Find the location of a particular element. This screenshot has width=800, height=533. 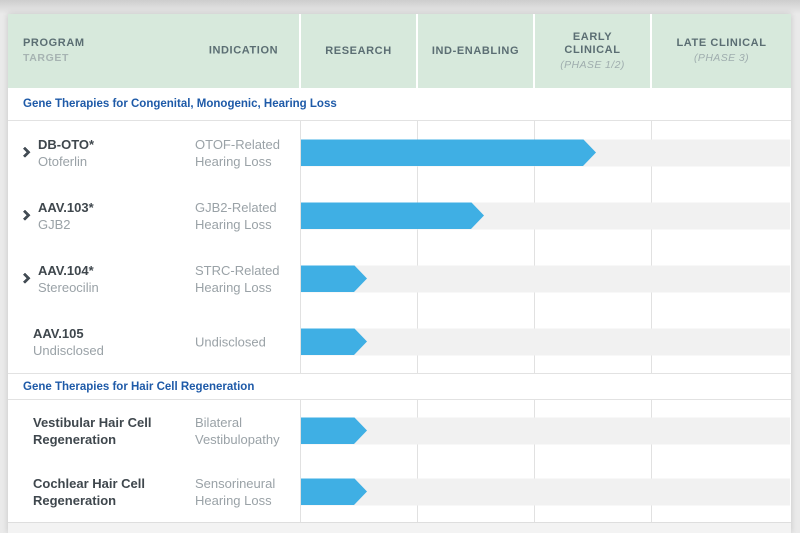

pipeline-row-aav103: AAV.103* GJB2 GJB2-Related Hearing Loss is located at coordinates (399, 215).